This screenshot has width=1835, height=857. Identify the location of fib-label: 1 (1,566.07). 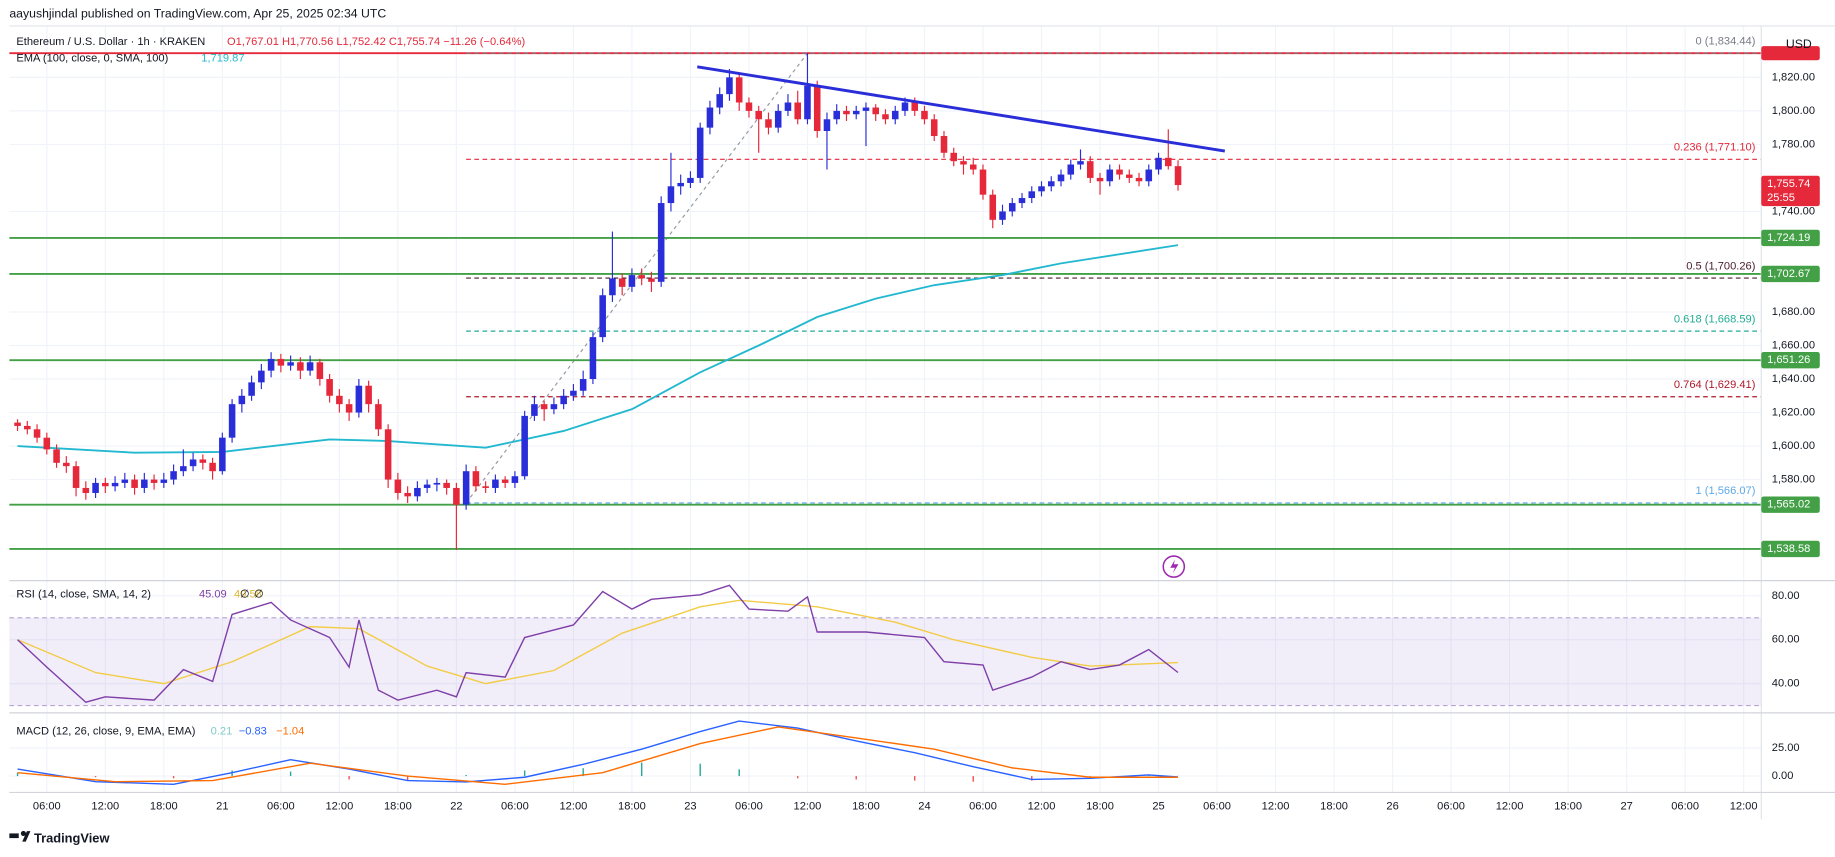
(1725, 491).